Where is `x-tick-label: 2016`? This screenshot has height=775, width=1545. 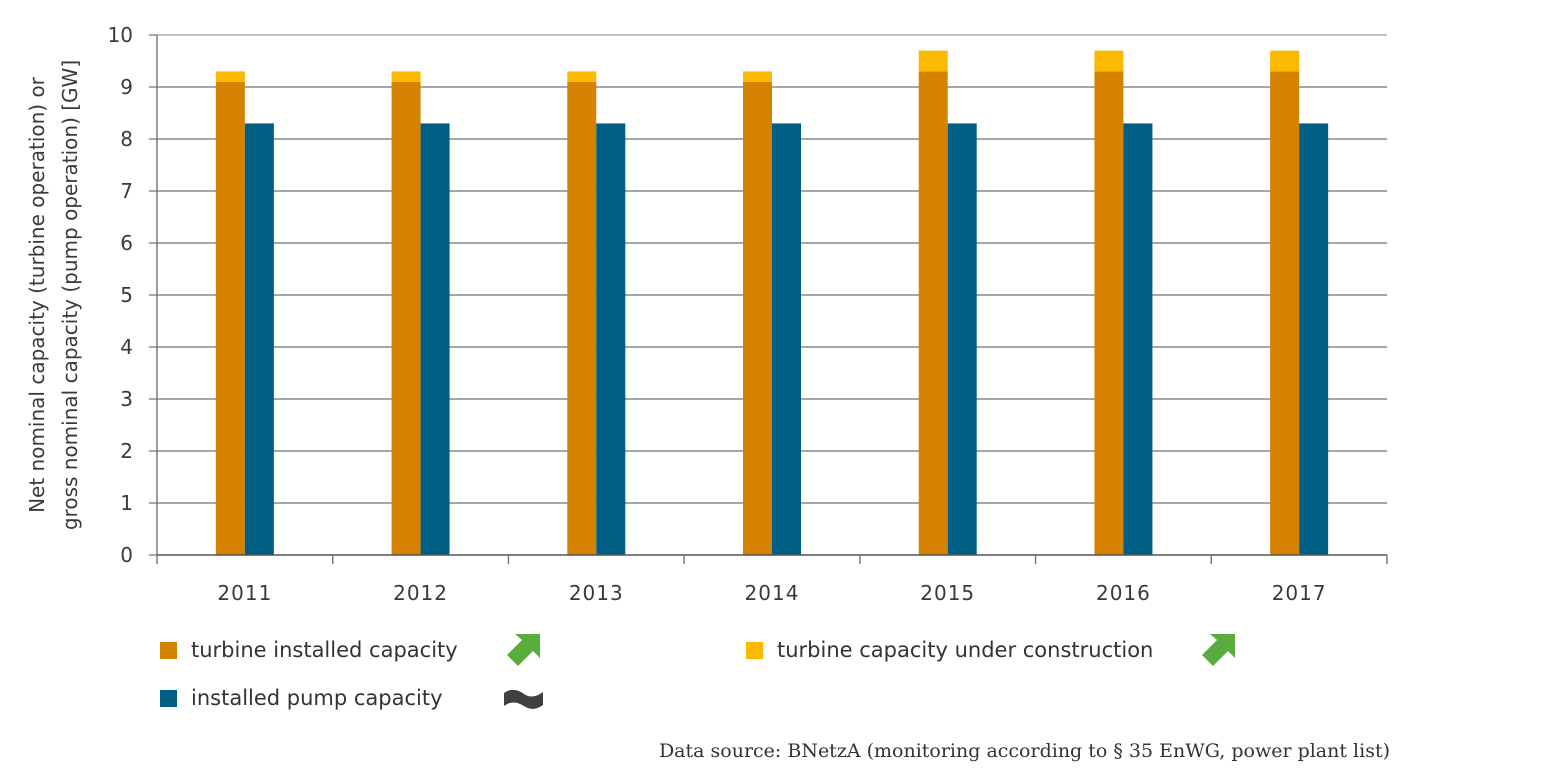 x-tick-label: 2016 is located at coordinates (1123, 593).